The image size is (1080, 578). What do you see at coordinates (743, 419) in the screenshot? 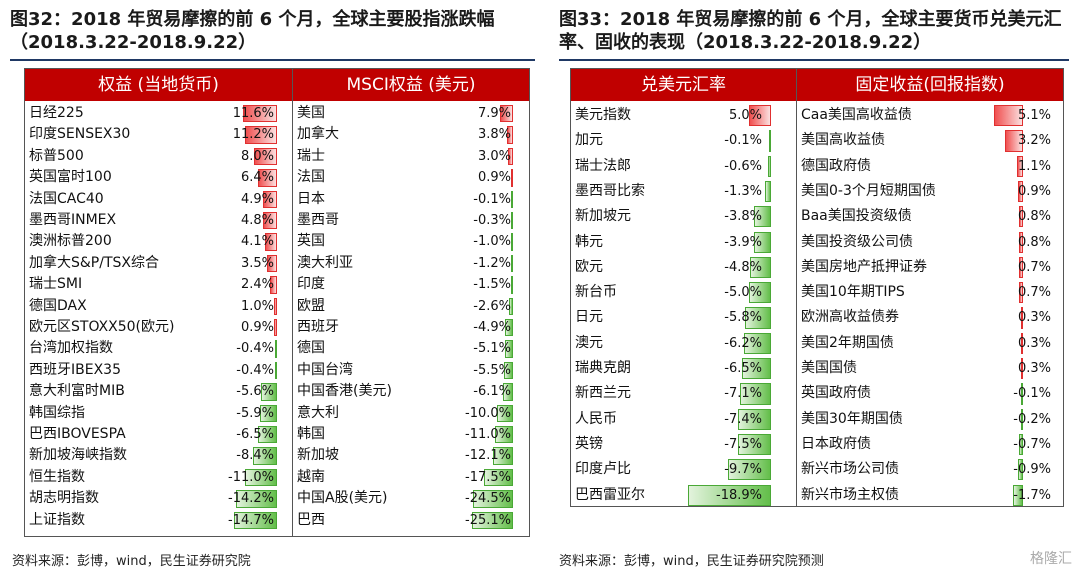
I see `fx-vs-usd-value: -7.4%` at bounding box center [743, 419].